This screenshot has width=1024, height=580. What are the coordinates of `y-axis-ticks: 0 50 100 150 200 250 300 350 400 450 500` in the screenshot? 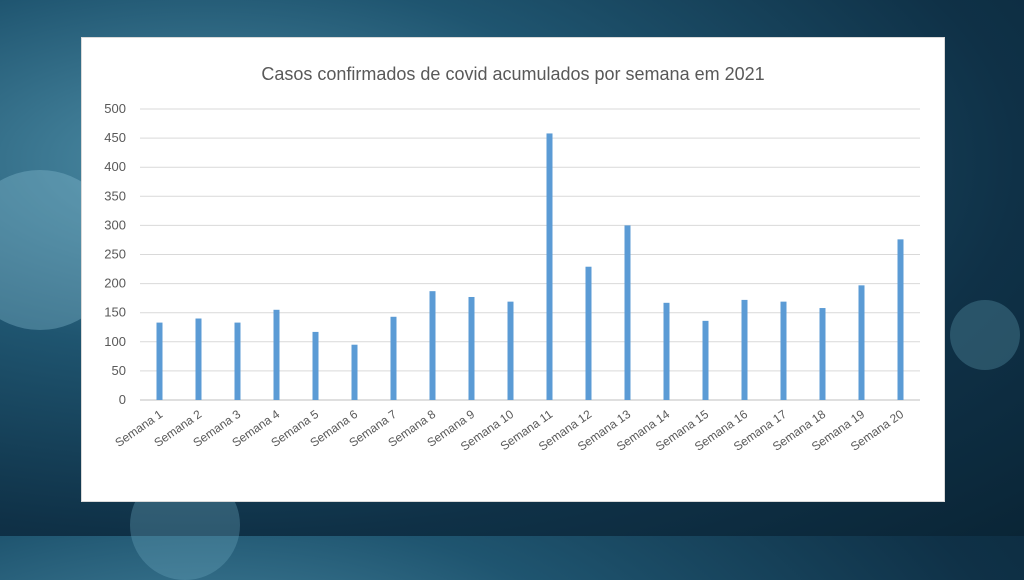 It's located at (115, 254).